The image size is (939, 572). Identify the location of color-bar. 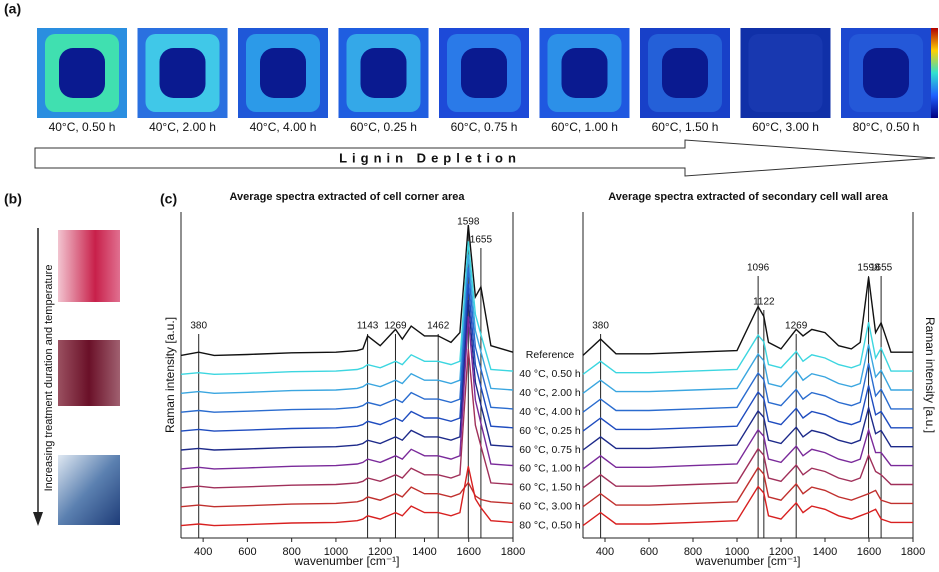
(934, 73).